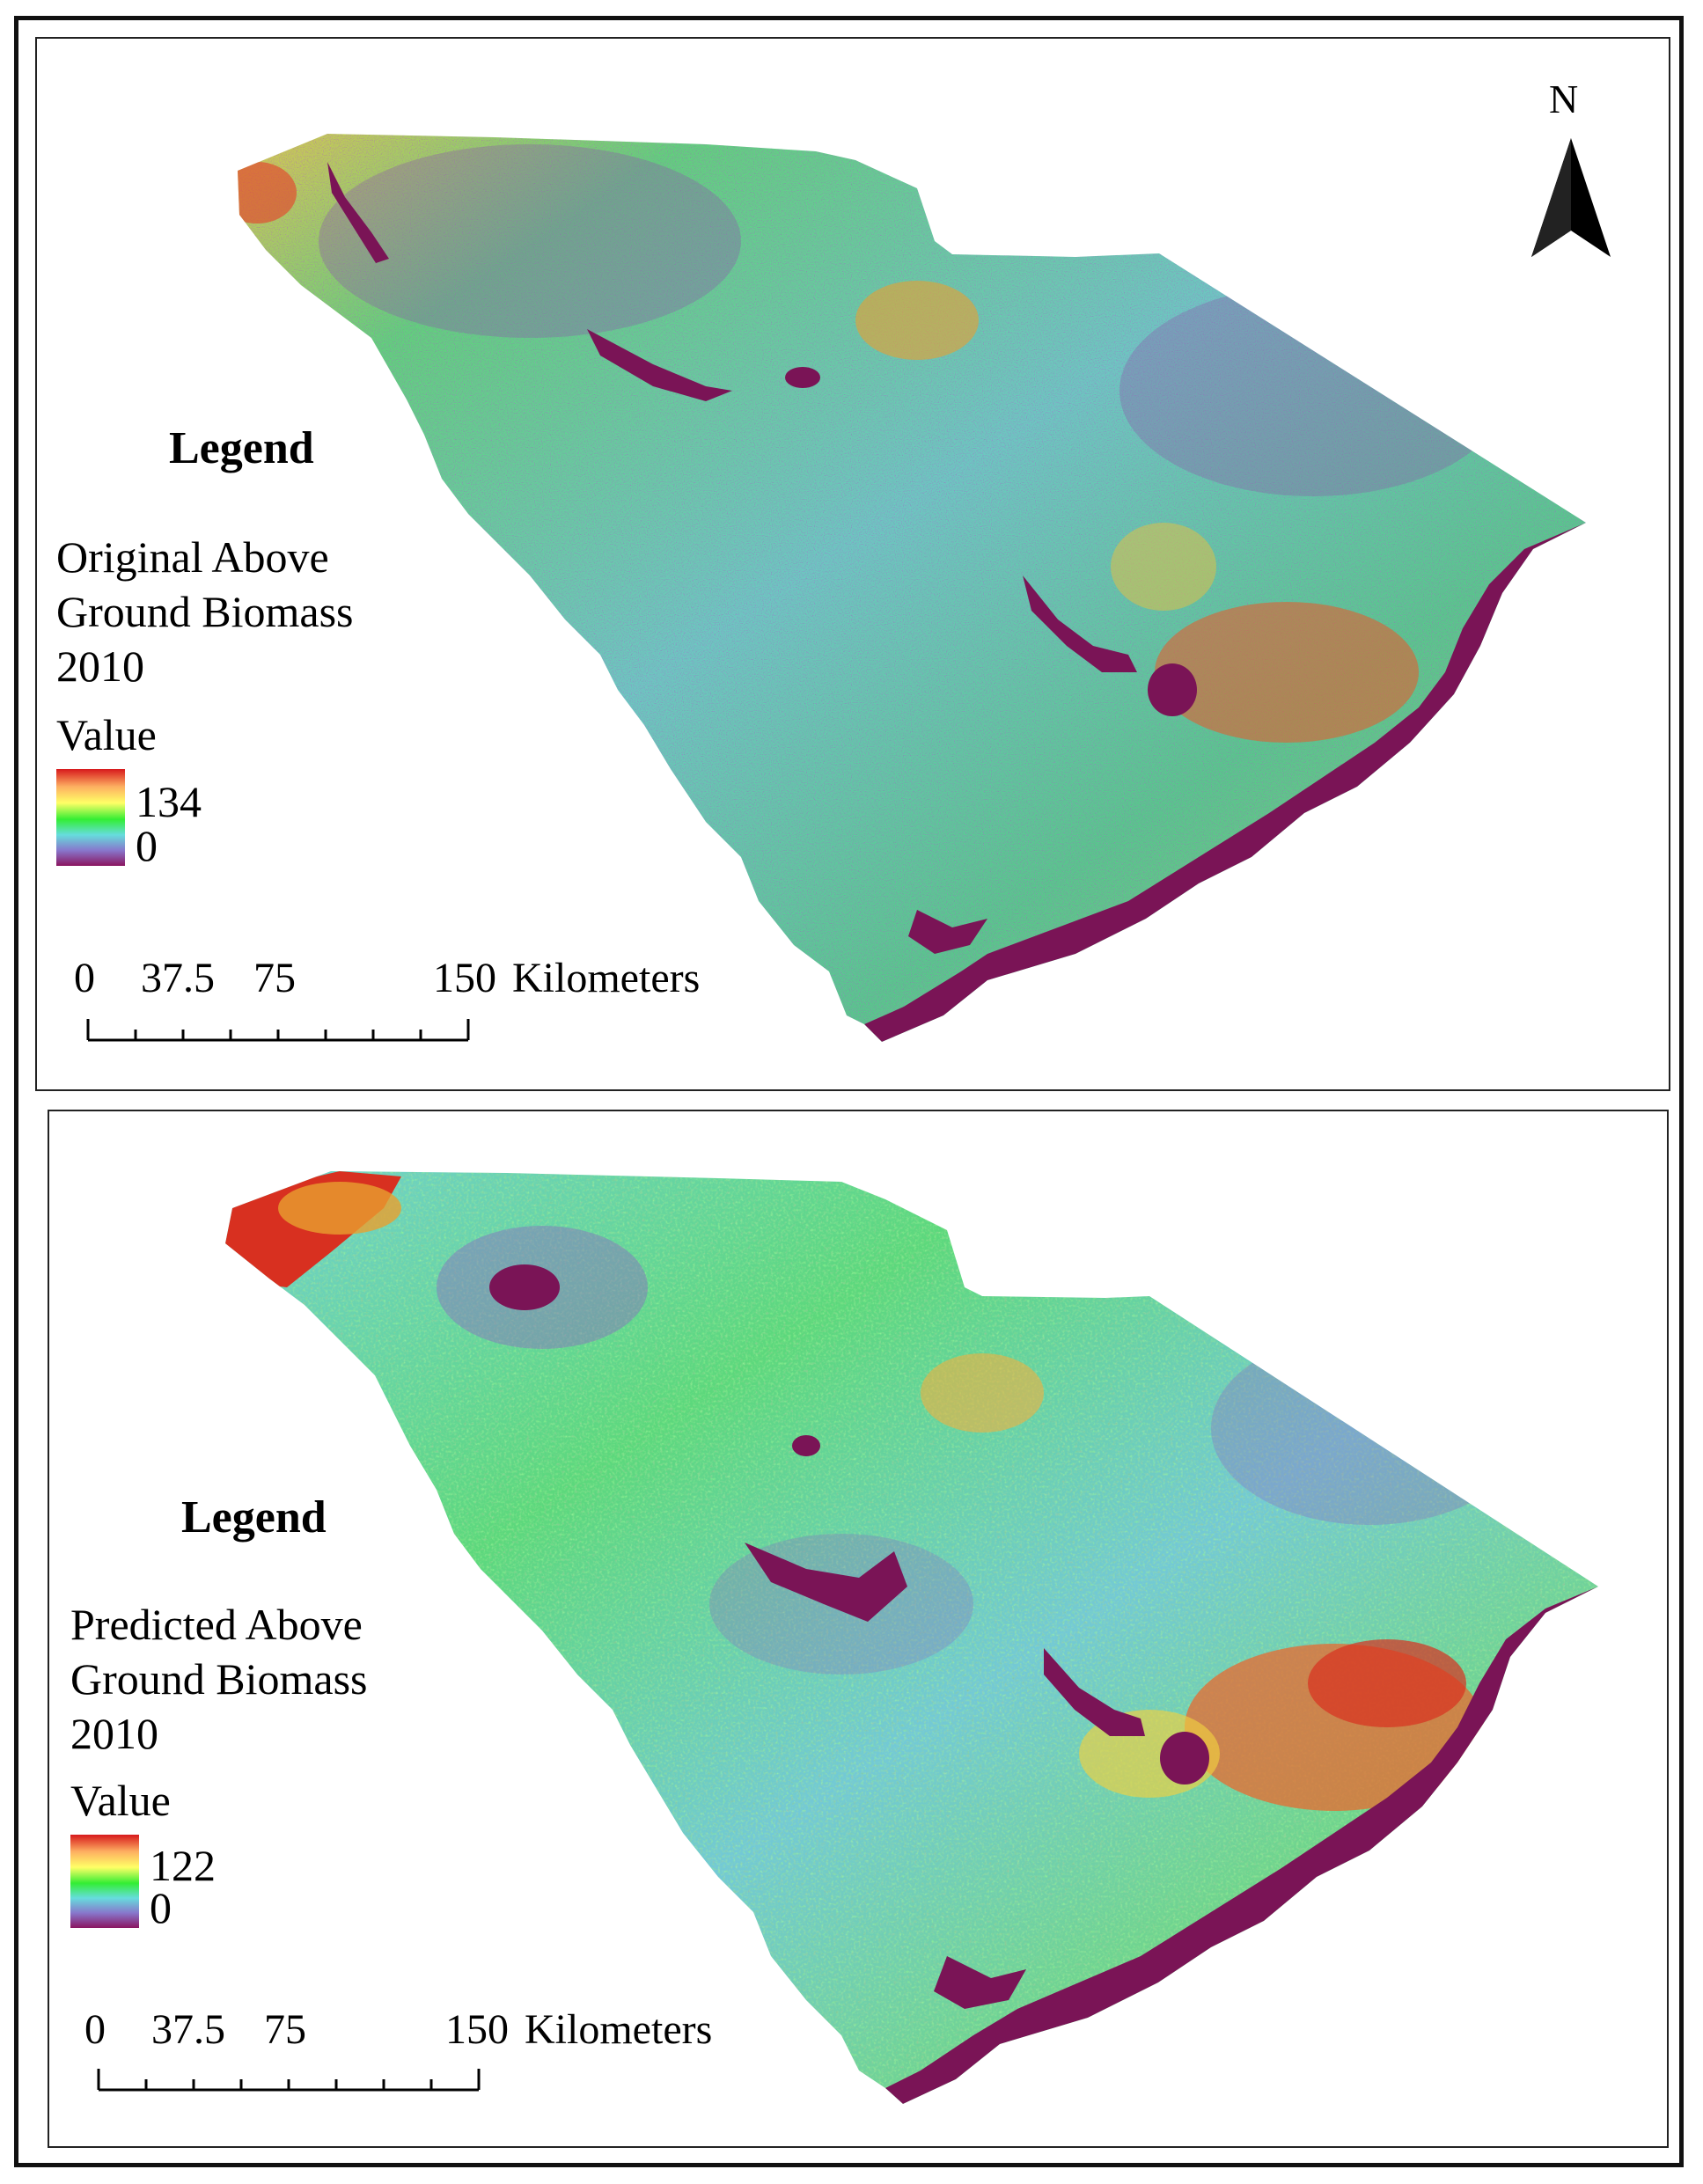 The width and height of the screenshot is (1703, 2184). I want to click on north-arrow-icon, so click(1571, 197).